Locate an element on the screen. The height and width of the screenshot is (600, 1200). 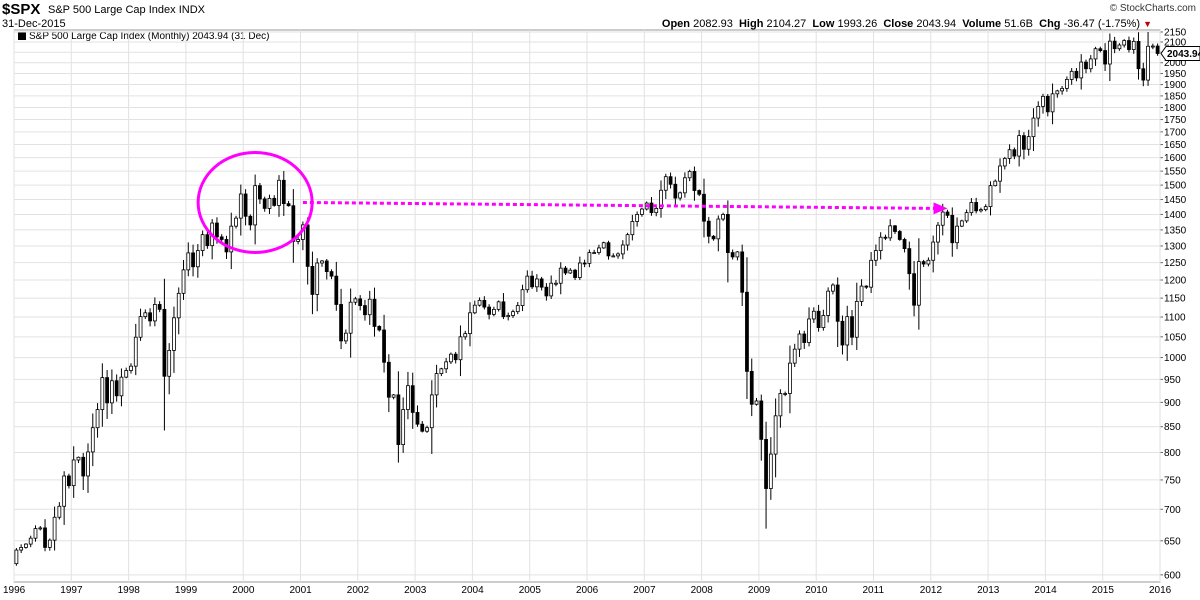
x-tick-label: 2002 is located at coordinates (358, 590).